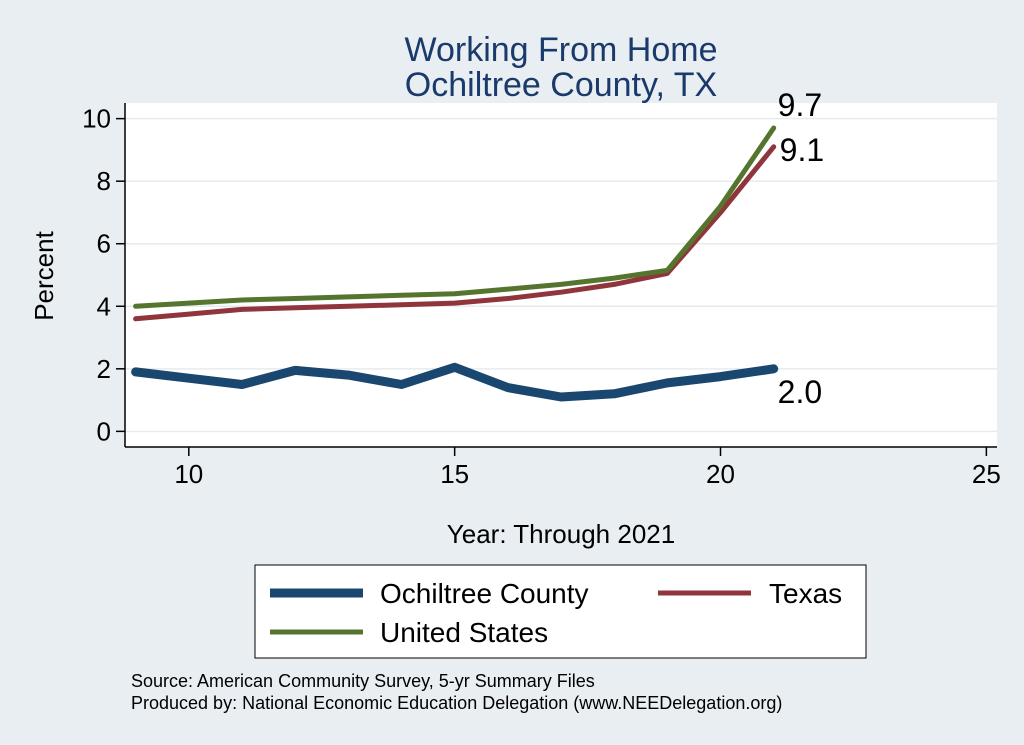 This screenshot has height=745, width=1024. What do you see at coordinates (96, 119) in the screenshot?
I see `y-tick-label: 10` at bounding box center [96, 119].